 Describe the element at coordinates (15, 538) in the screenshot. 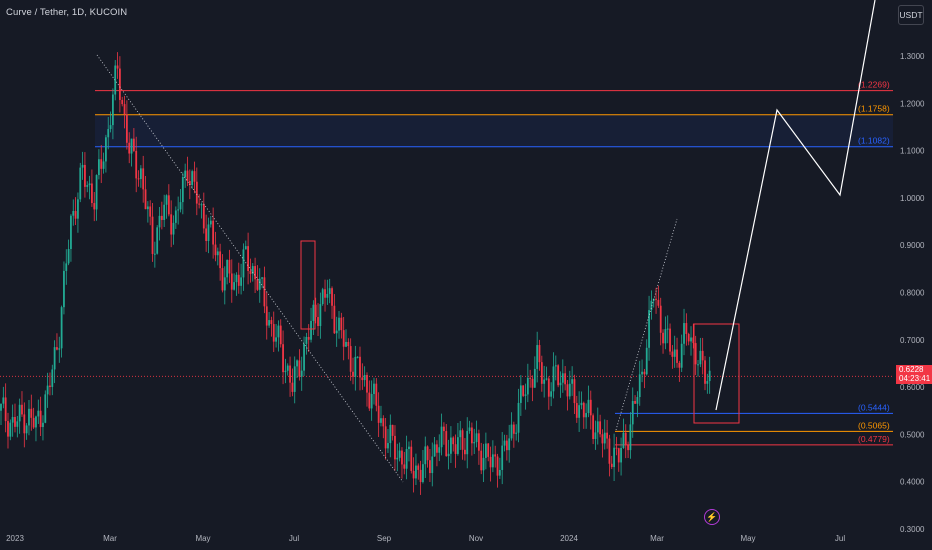

I see `x-tick-label: 2023` at that location.